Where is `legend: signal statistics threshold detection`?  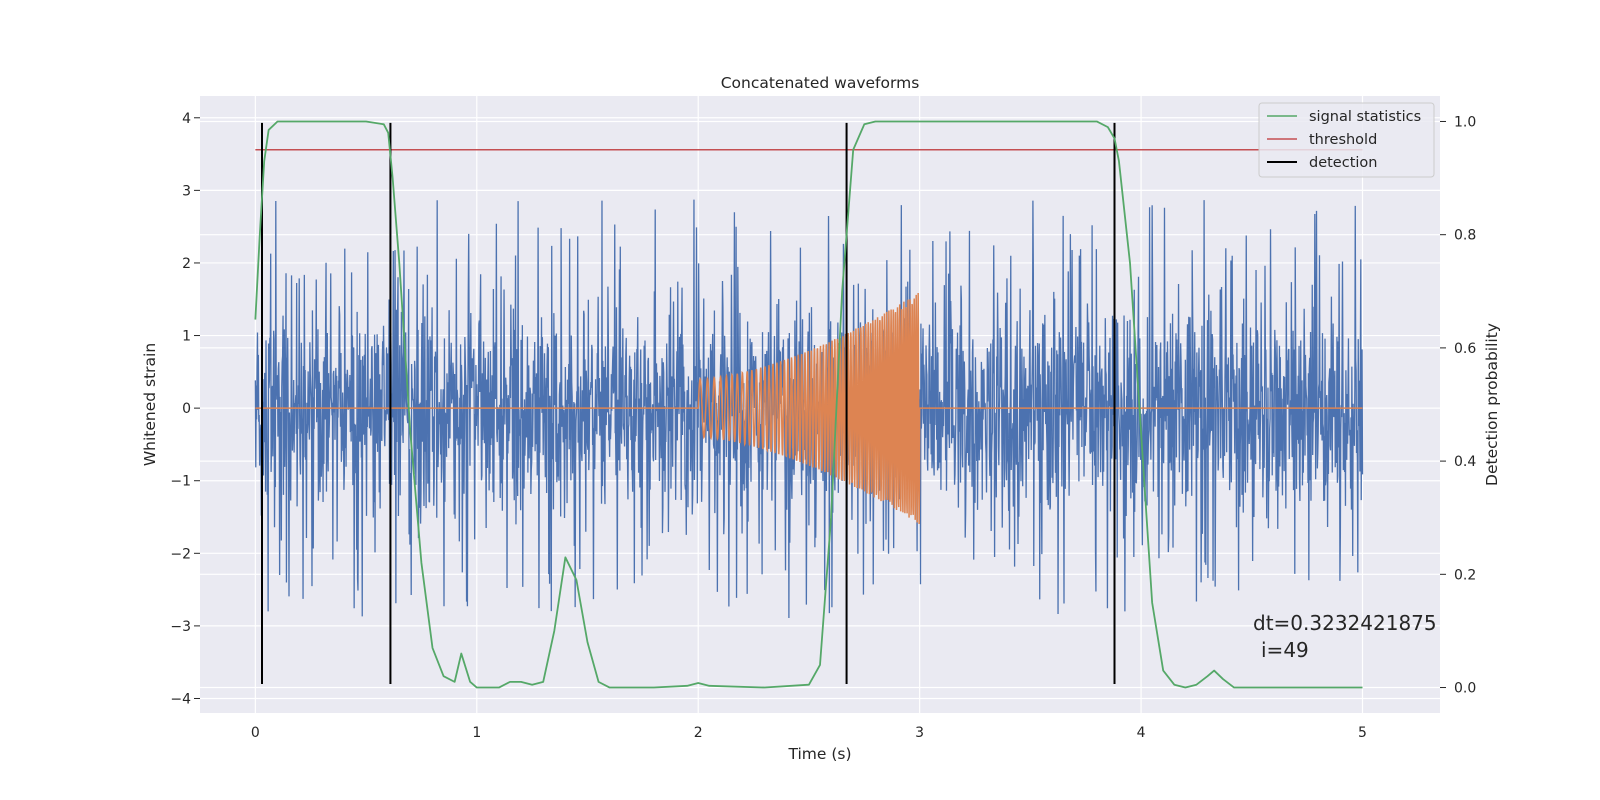 legend: signal statistics threshold detection is located at coordinates (1346, 140).